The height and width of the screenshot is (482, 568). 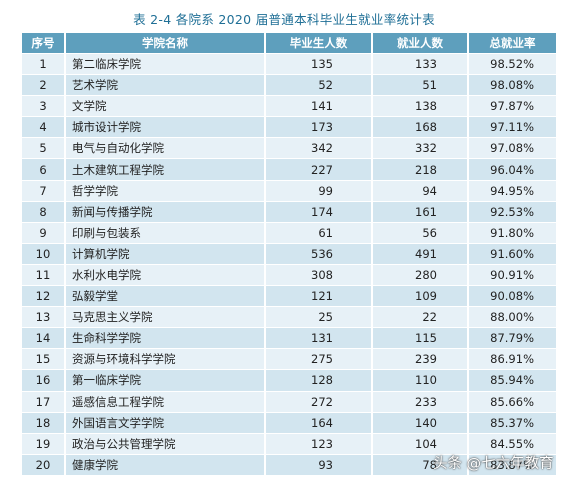 What do you see at coordinates (319, 401) in the screenshot?
I see `graduates-cell: 272` at bounding box center [319, 401].